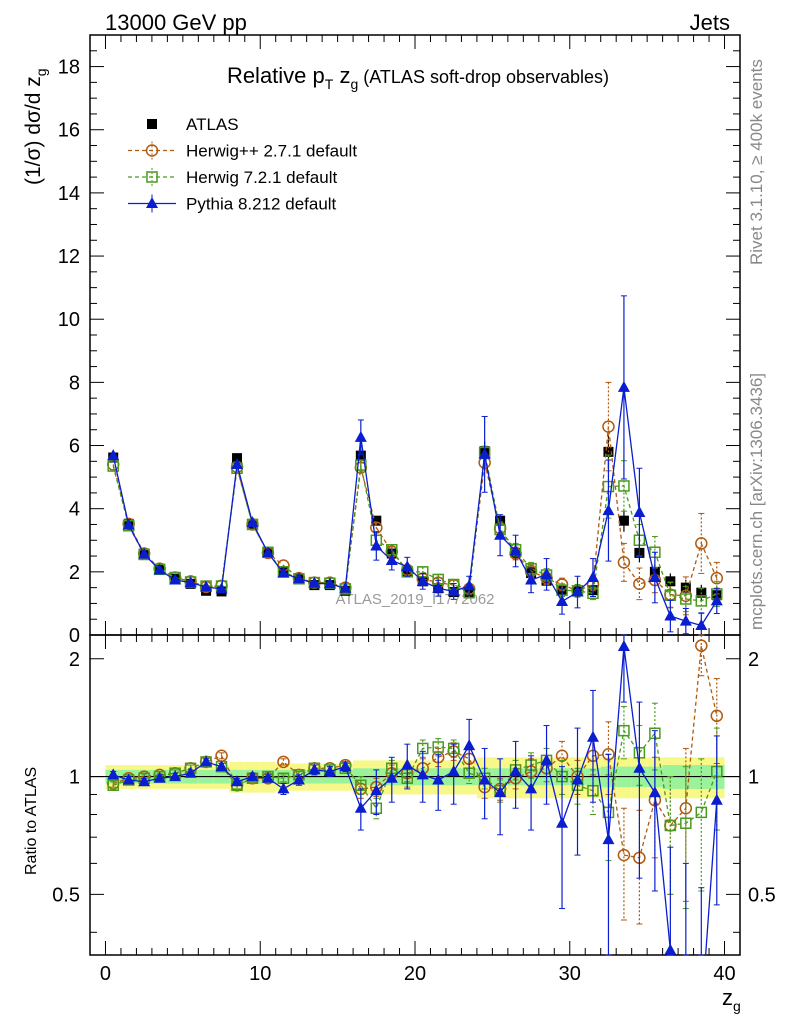  What do you see at coordinates (570, 974) in the screenshot?
I see `x-tick-label: 30` at bounding box center [570, 974].